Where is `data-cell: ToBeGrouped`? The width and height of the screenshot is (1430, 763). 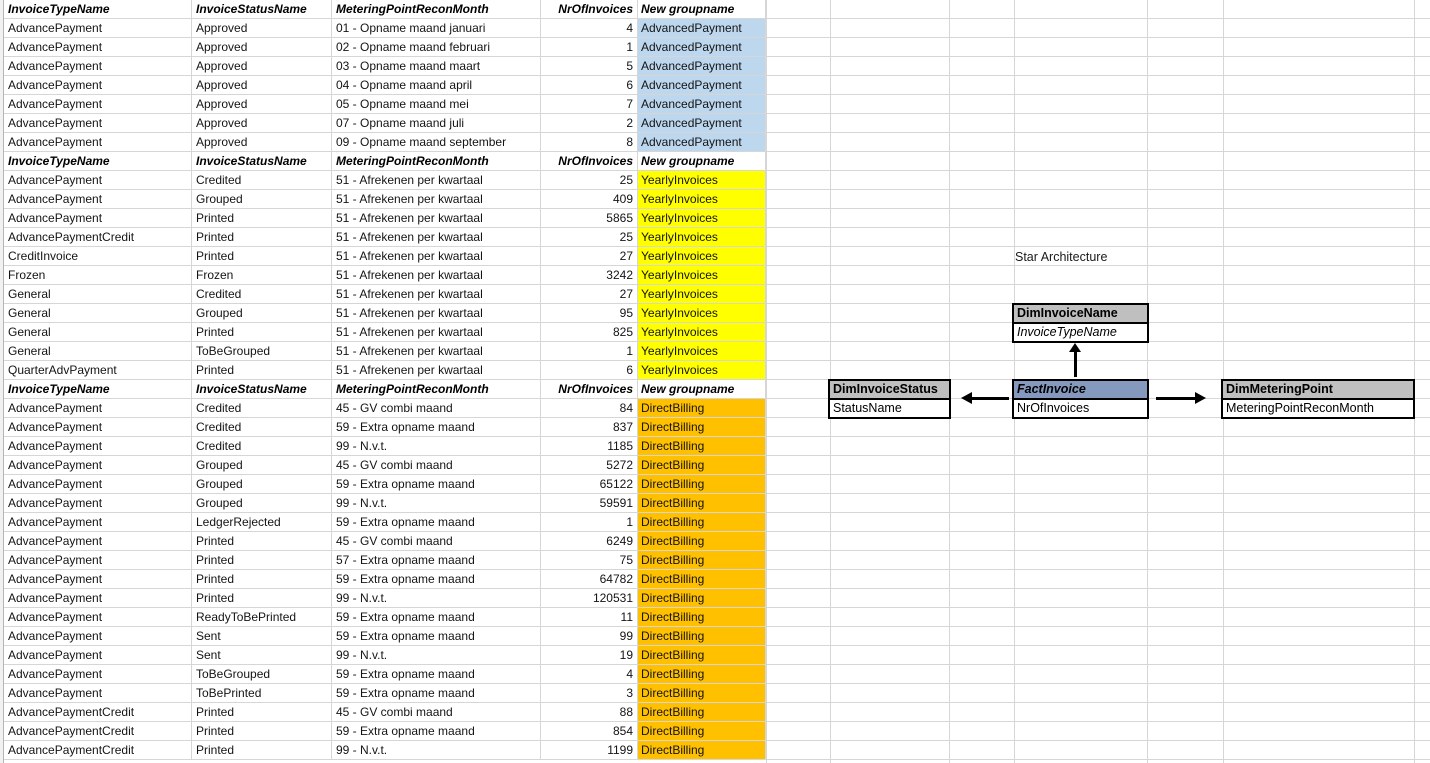 data-cell: ToBeGrouped is located at coordinates (262, 351).